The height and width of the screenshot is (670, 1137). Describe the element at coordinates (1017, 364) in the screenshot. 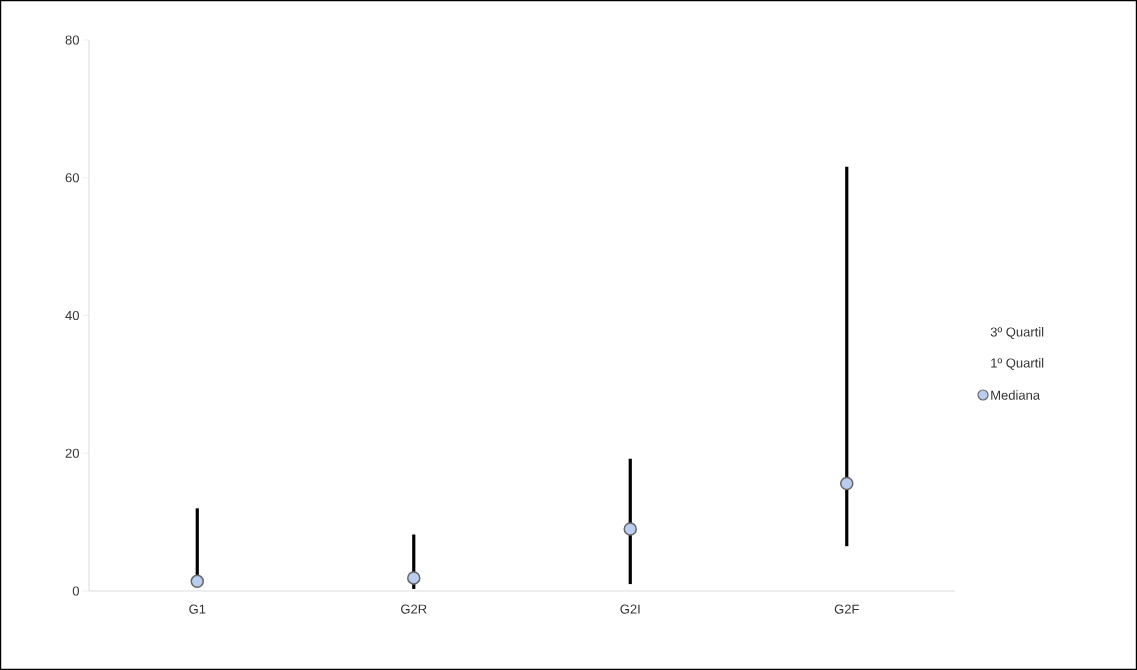

I see `text: 1º Quartil` at that location.